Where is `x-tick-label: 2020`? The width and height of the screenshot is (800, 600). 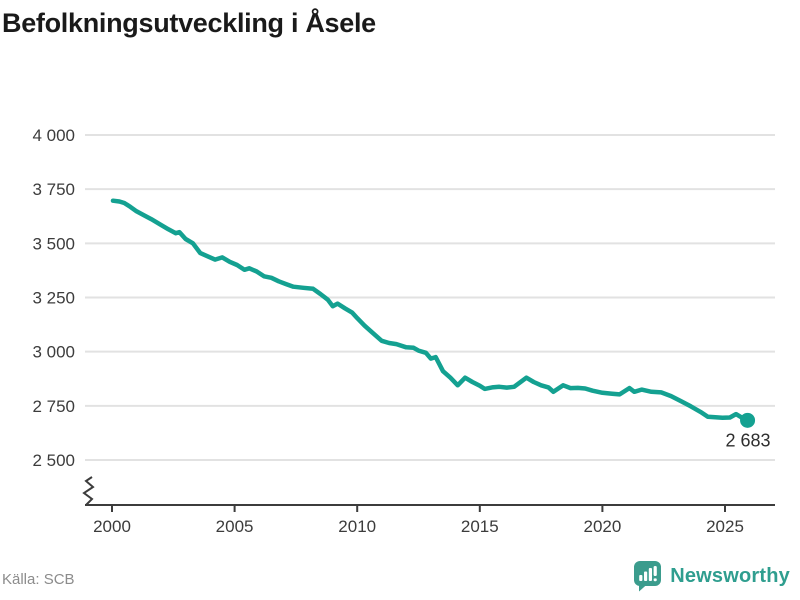 x-tick-label: 2020 is located at coordinates (602, 526).